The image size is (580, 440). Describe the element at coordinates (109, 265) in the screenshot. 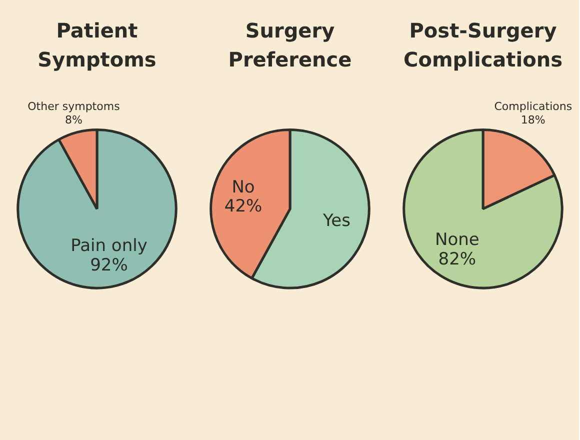

I see `data-label: 92%` at that location.